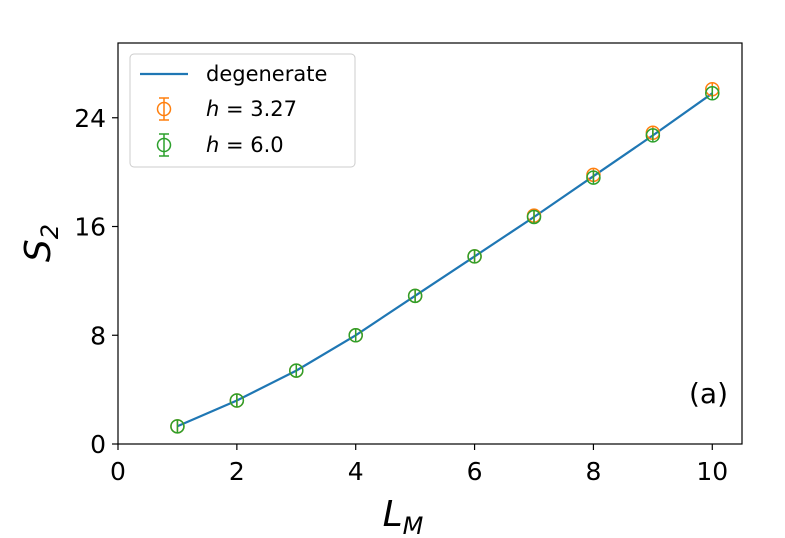  Describe the element at coordinates (96, 281) in the screenshot. I see `y-axis-ticks: 0 8 16 24` at that location.